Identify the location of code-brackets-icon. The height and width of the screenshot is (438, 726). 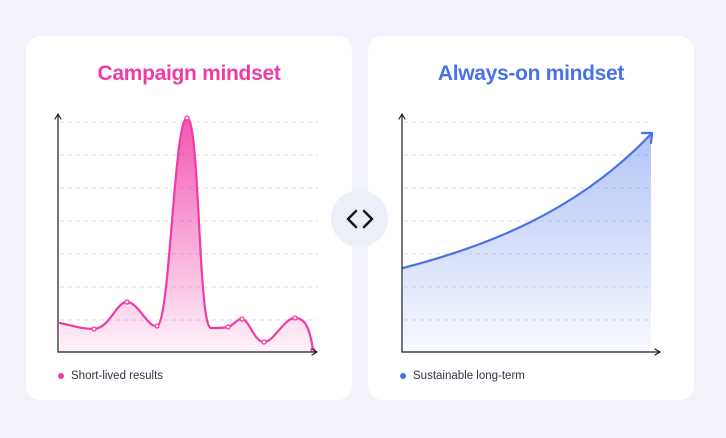
(359, 218).